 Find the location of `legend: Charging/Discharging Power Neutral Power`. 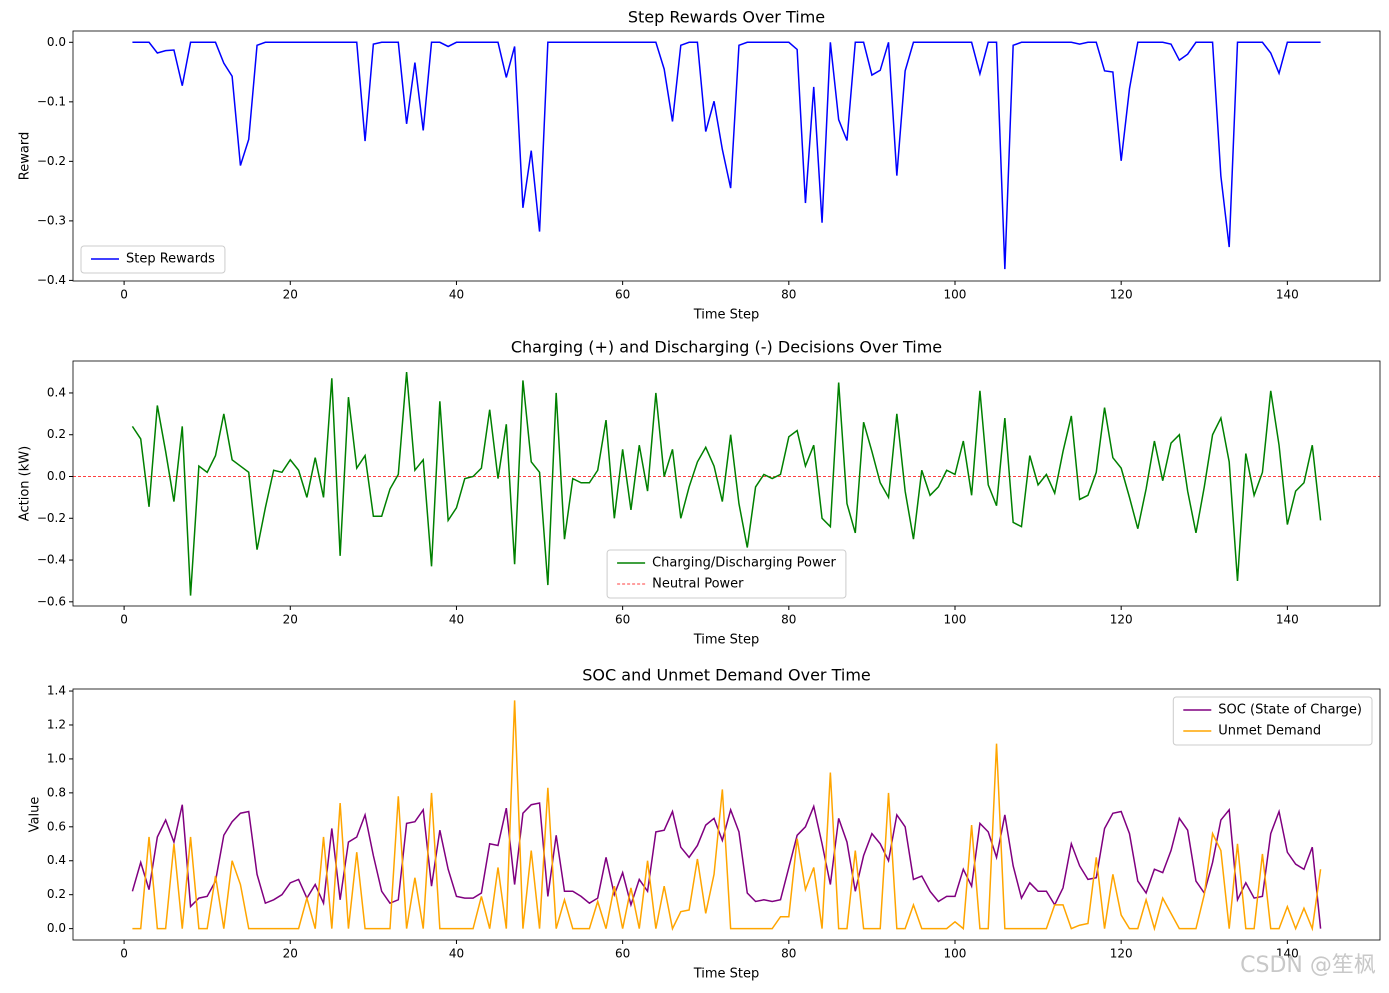

legend: Charging/Discharging Power Neutral Power is located at coordinates (726, 574).